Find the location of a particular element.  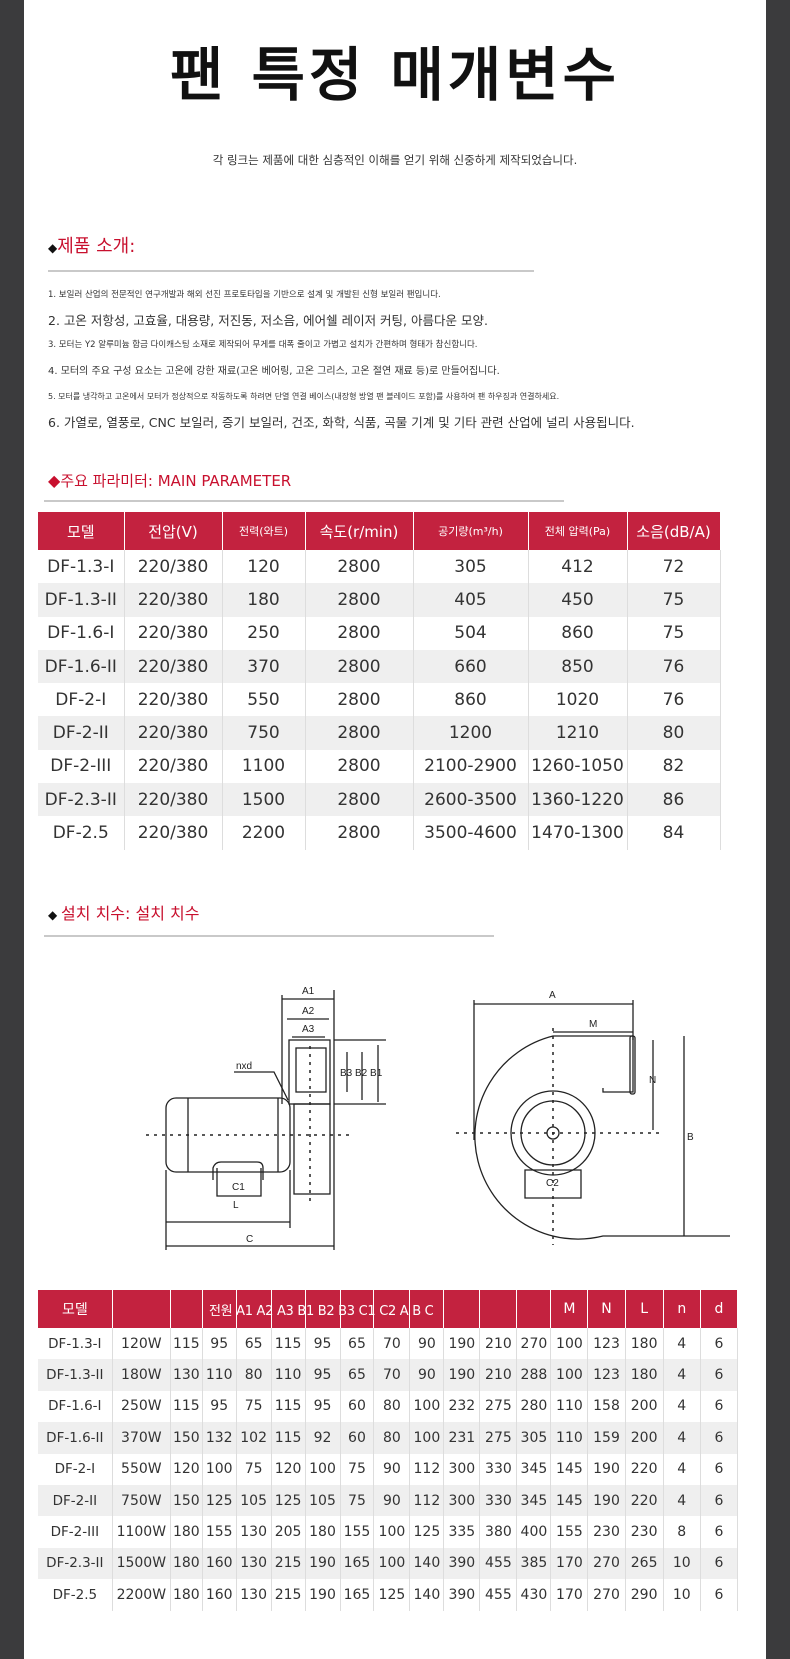

install-heading-text: 설치 치수 is located at coordinates (130, 913).